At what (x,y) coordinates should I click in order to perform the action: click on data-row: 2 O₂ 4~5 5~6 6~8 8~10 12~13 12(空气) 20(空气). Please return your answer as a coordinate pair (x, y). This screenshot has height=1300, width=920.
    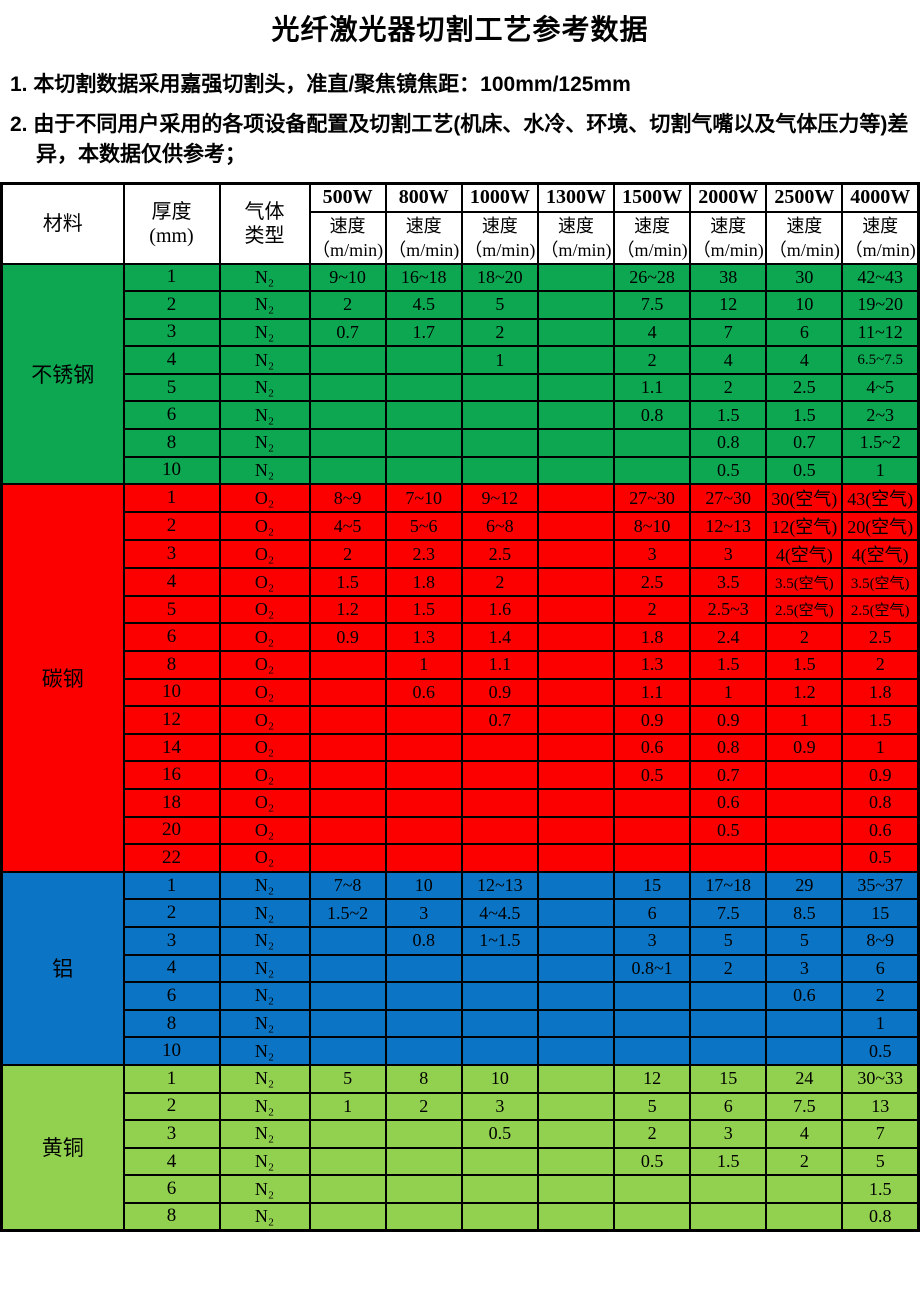
    Looking at the image, I should click on (461, 526).